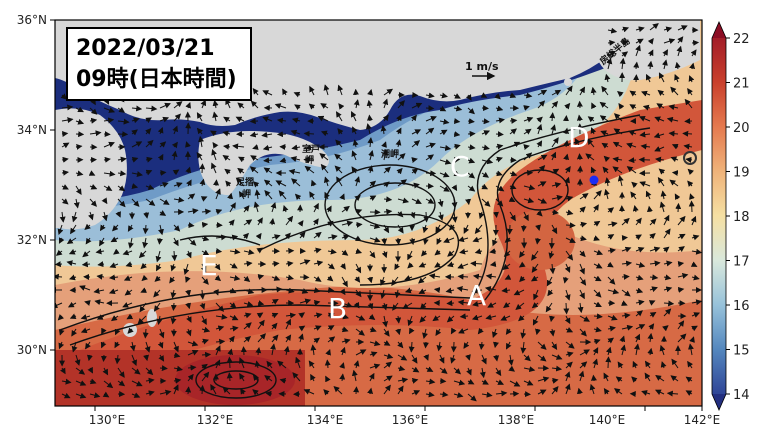  What do you see at coordinates (702, 420) in the screenshot?
I see `lon-tick-label: 142°E` at bounding box center [702, 420].